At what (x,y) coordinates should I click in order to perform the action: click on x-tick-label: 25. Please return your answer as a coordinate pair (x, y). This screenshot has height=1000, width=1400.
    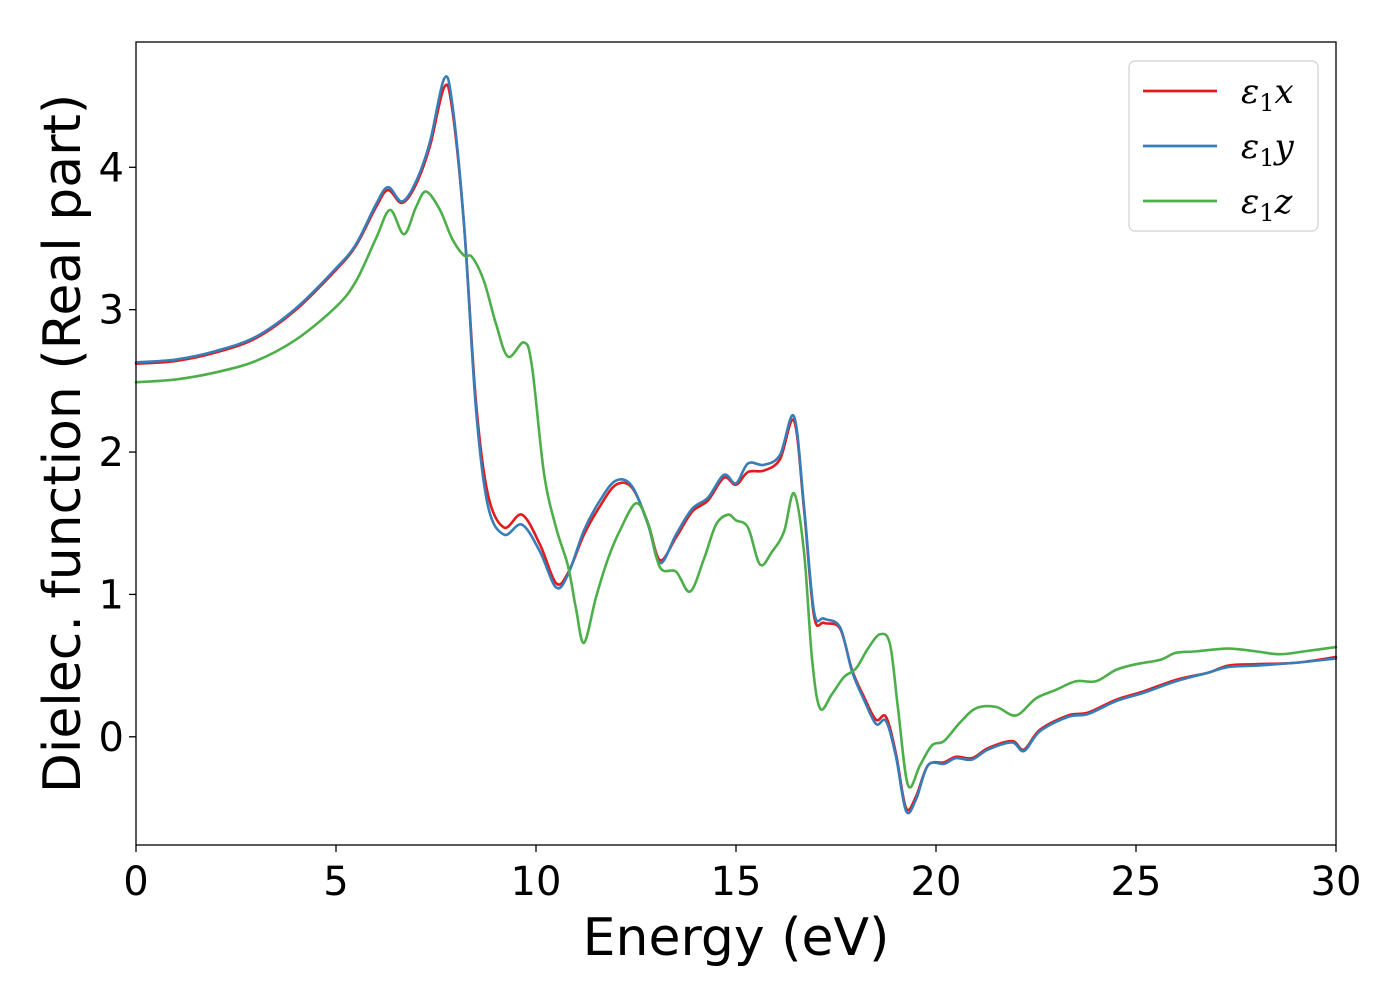
    Looking at the image, I should click on (1136, 882).